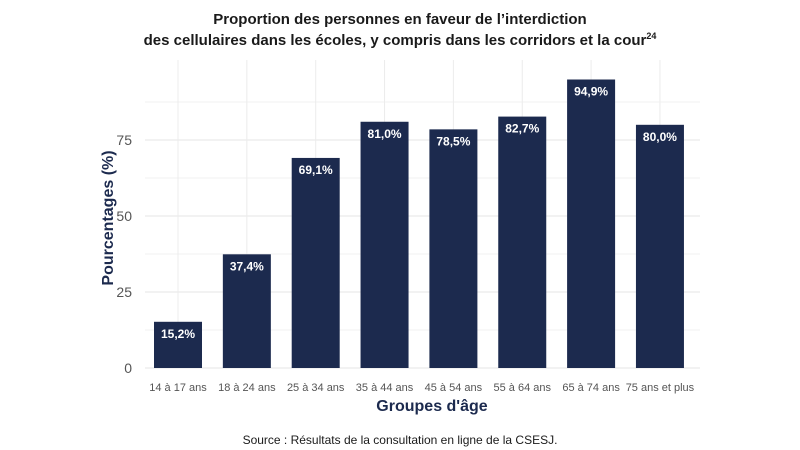 The width and height of the screenshot is (800, 450). What do you see at coordinates (316, 170) in the screenshot?
I see `bar-value-label: 69,1%` at bounding box center [316, 170].